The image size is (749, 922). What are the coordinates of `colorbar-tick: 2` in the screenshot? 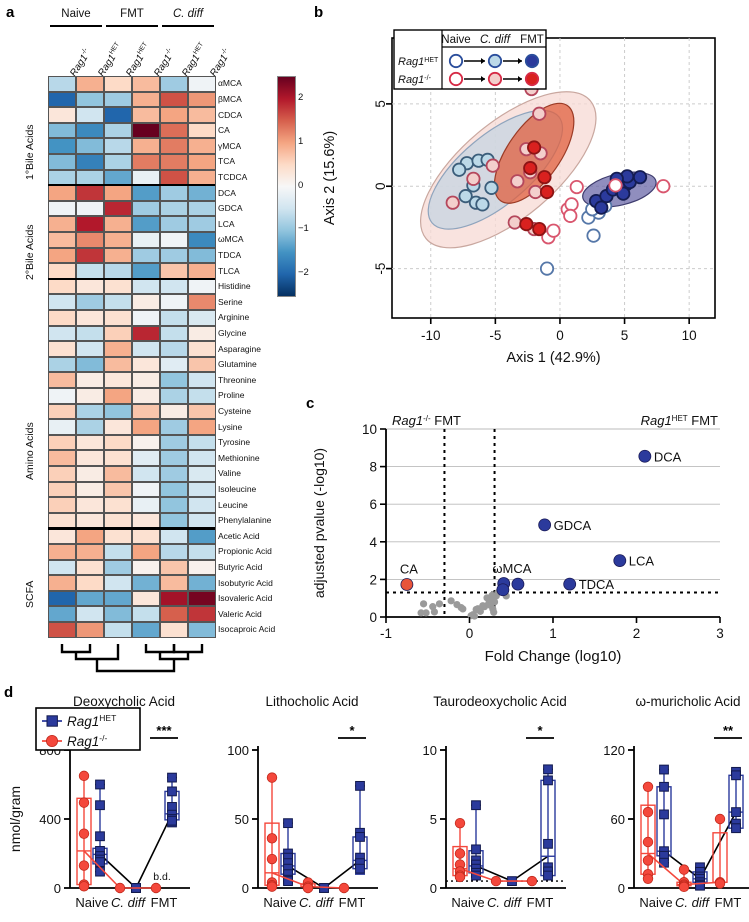 It's located at (301, 97).